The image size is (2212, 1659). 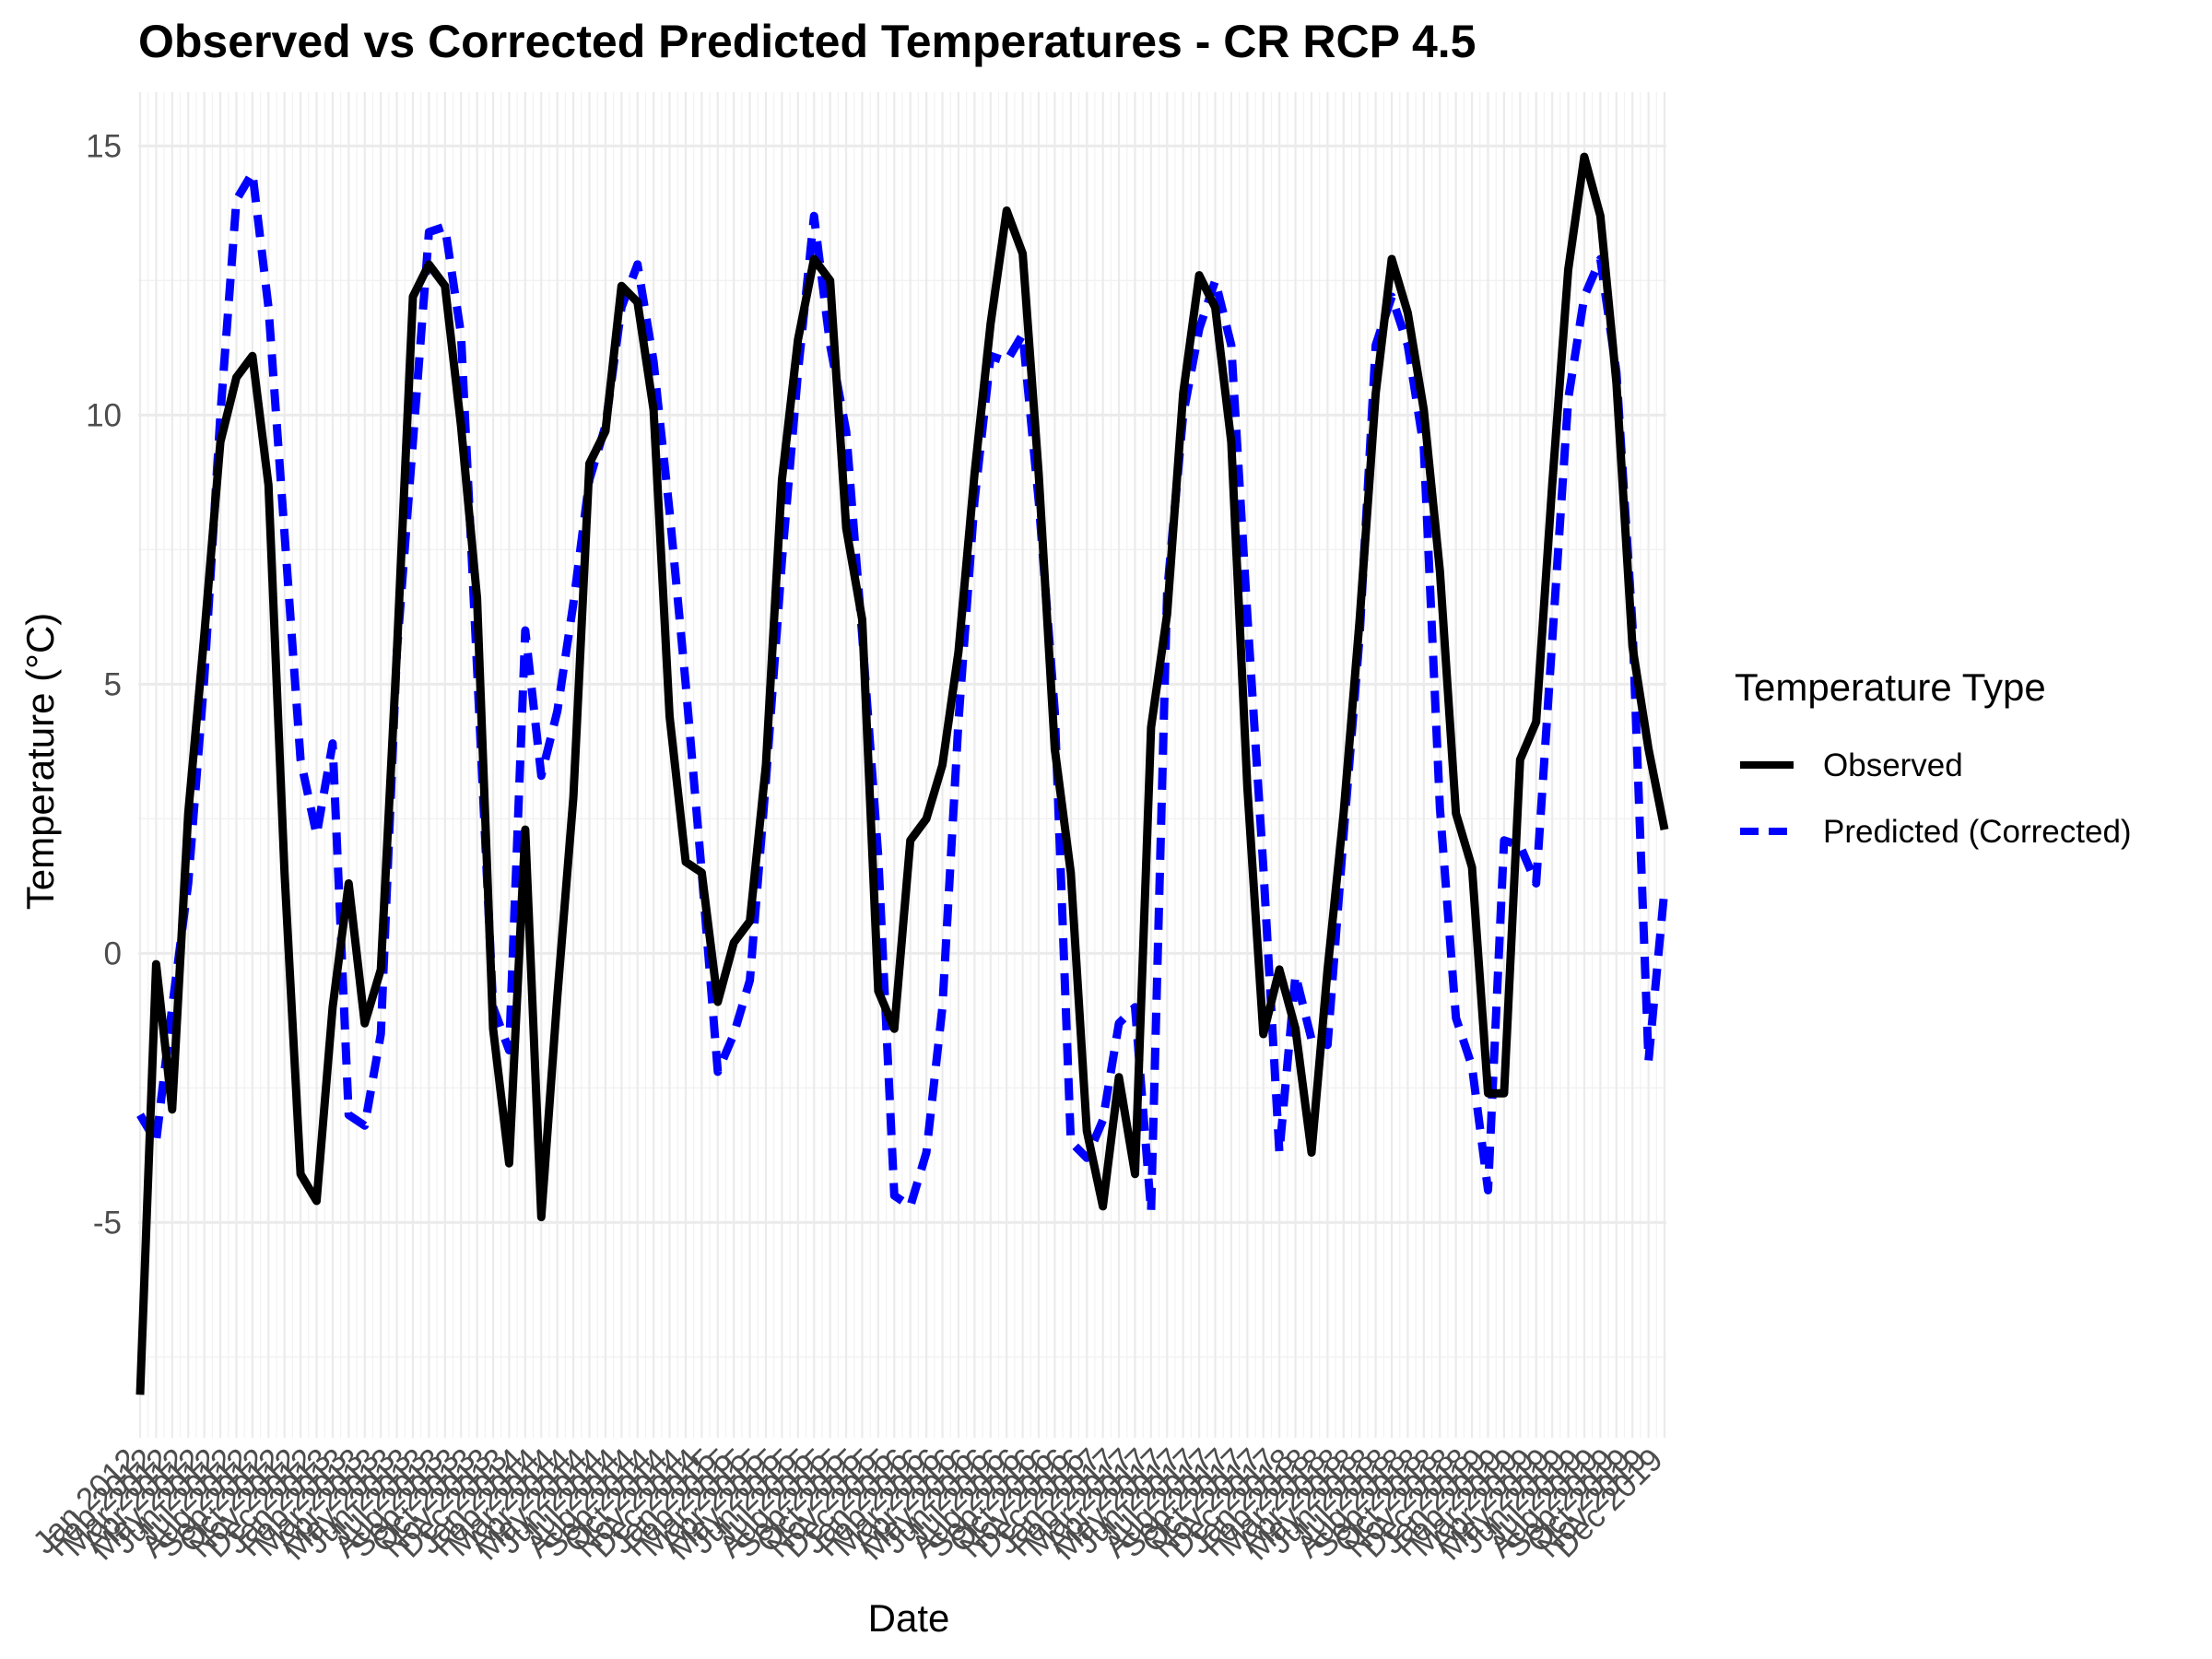 What do you see at coordinates (1893, 765) in the screenshot?
I see `legend-label-observed: Observed` at bounding box center [1893, 765].